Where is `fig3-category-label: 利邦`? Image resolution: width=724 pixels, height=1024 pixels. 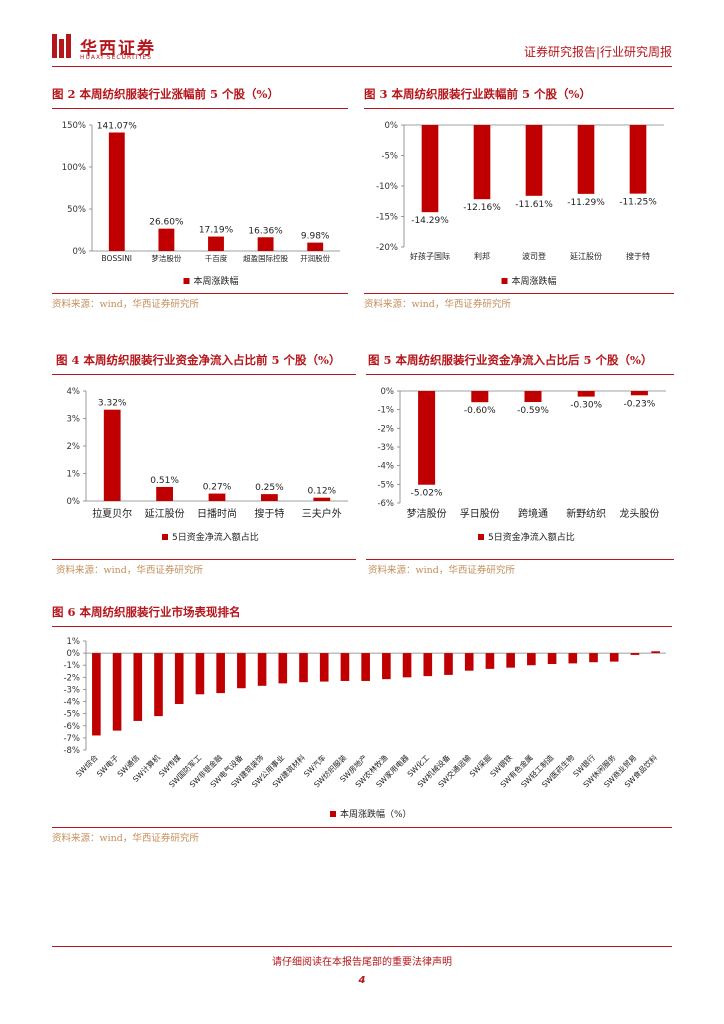
fig3-category-label: 利邦 is located at coordinates (482, 256).